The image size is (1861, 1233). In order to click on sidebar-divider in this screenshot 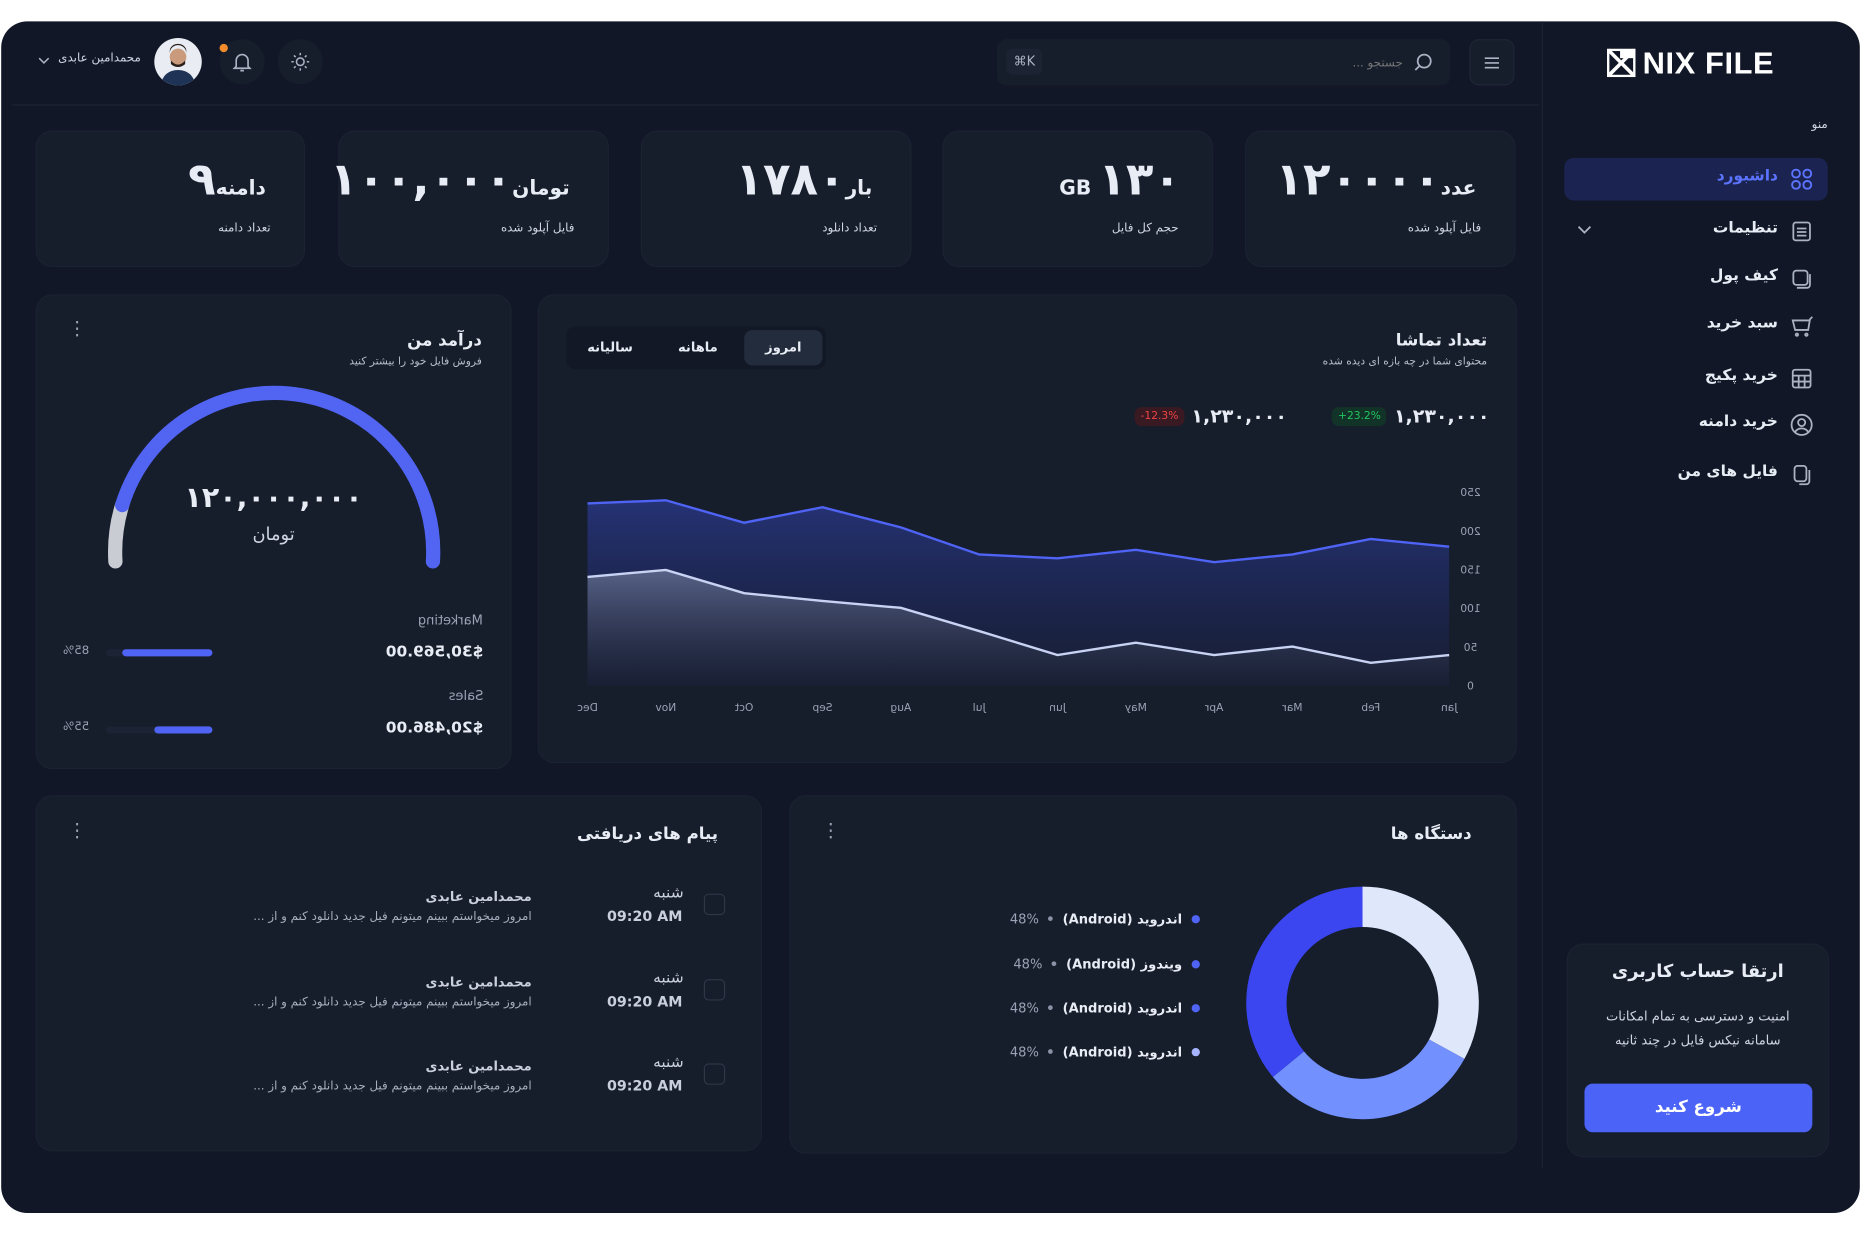, I will do `click(1542, 594)`.